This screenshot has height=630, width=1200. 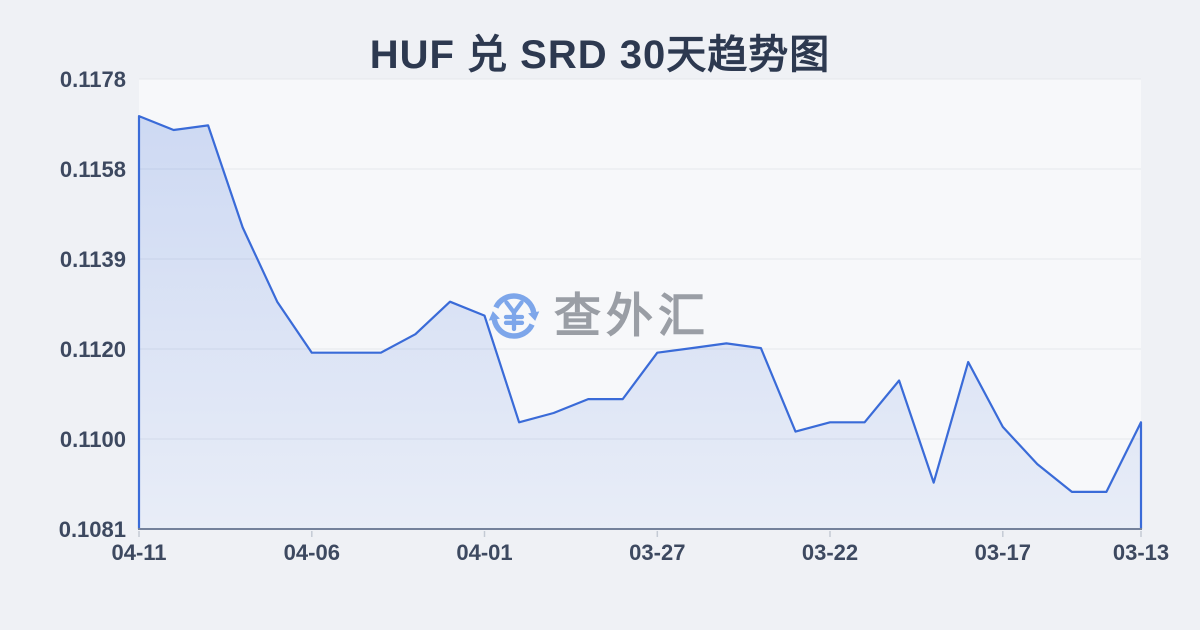 What do you see at coordinates (93, 439) in the screenshot?
I see `y-axis-label: 0.1100` at bounding box center [93, 439].